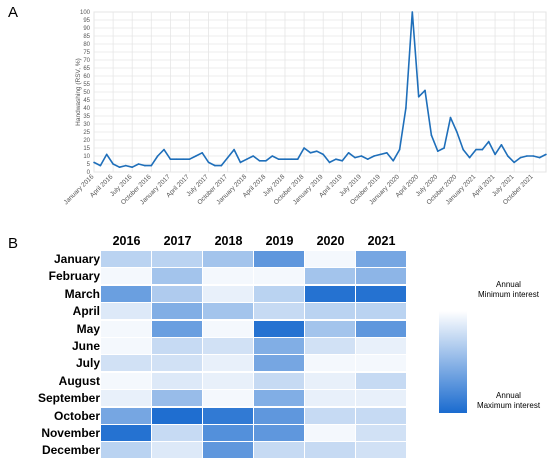 The height and width of the screenshot is (458, 550). Describe the element at coordinates (76, 415) in the screenshot. I see `heatmap-row-label: October` at that location.